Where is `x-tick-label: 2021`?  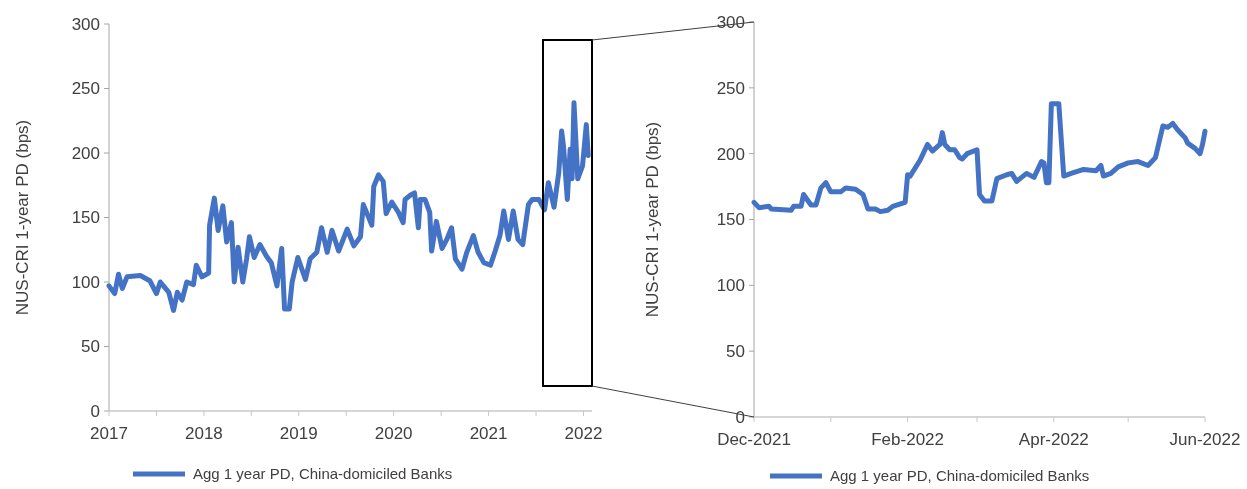
x-tick-label: 2021 is located at coordinates (488, 433).